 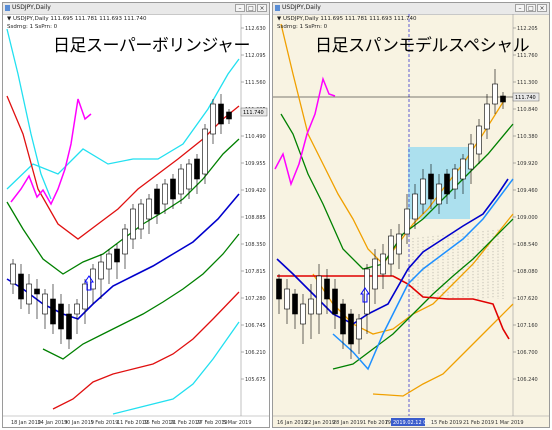 I want to click on price-tick-label: 108.350, so click(x=255, y=245).